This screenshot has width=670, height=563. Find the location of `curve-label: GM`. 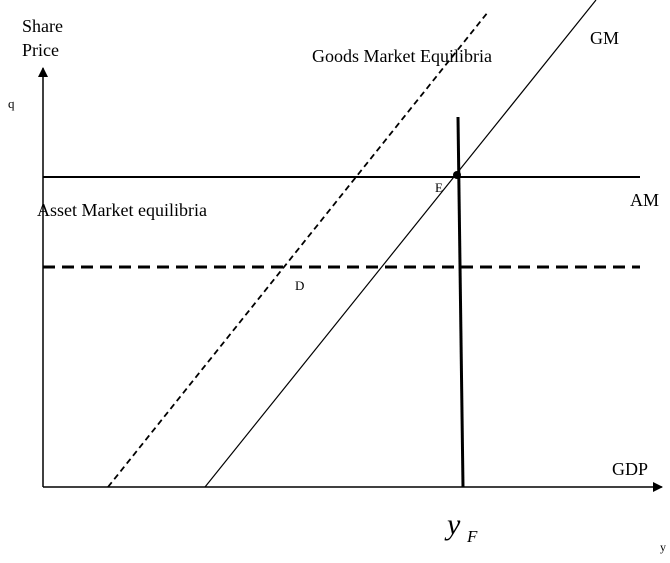

curve-label: GM is located at coordinates (604, 38).